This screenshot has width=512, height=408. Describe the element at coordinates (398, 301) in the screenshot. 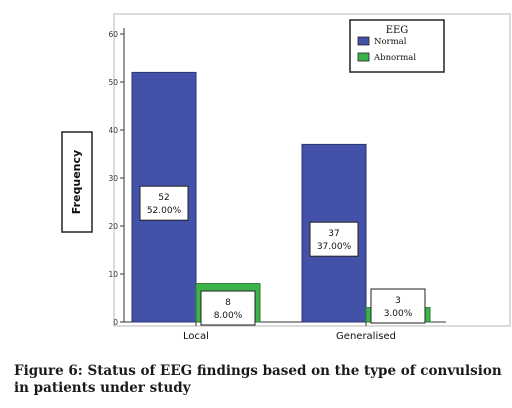

I see `data-label-count: 3` at that location.